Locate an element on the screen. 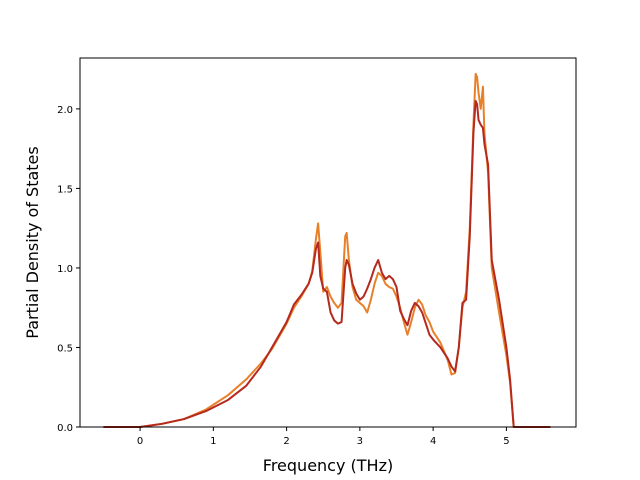  x-axis-ticks: 0 1 2 3 4 5 is located at coordinates (323, 437).